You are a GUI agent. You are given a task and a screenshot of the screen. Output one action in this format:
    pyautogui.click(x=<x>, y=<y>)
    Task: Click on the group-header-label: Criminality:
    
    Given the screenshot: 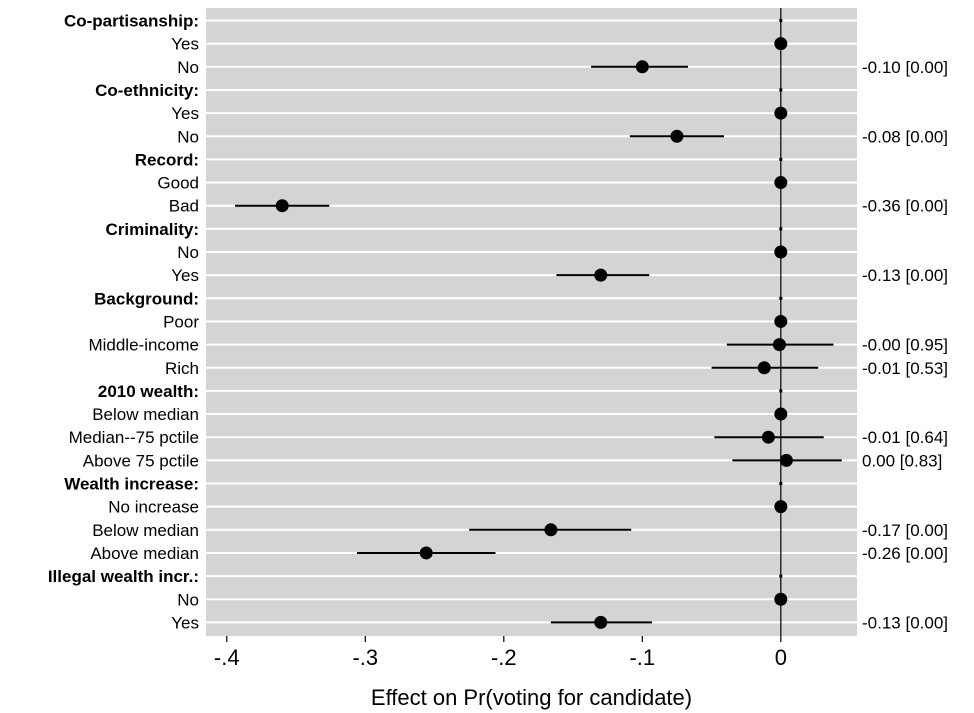 What is the action you would take?
    pyautogui.click(x=152, y=229)
    